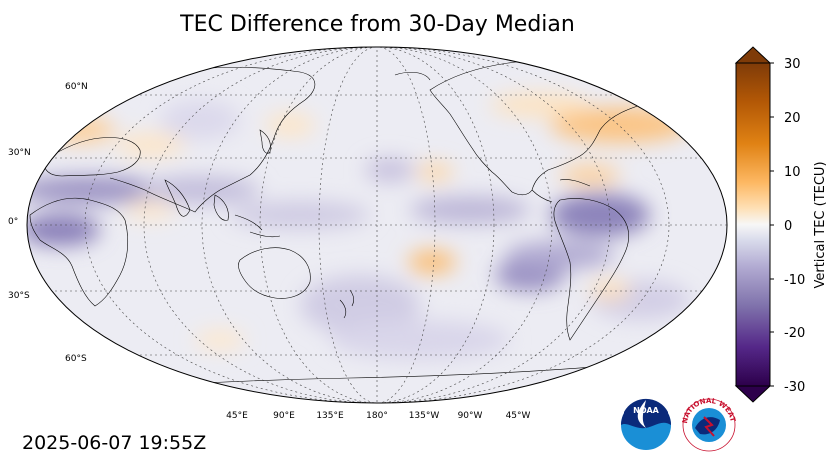  What do you see at coordinates (424, 416) in the screenshot?
I see `lon-label-135w: 135°W` at bounding box center [424, 416].